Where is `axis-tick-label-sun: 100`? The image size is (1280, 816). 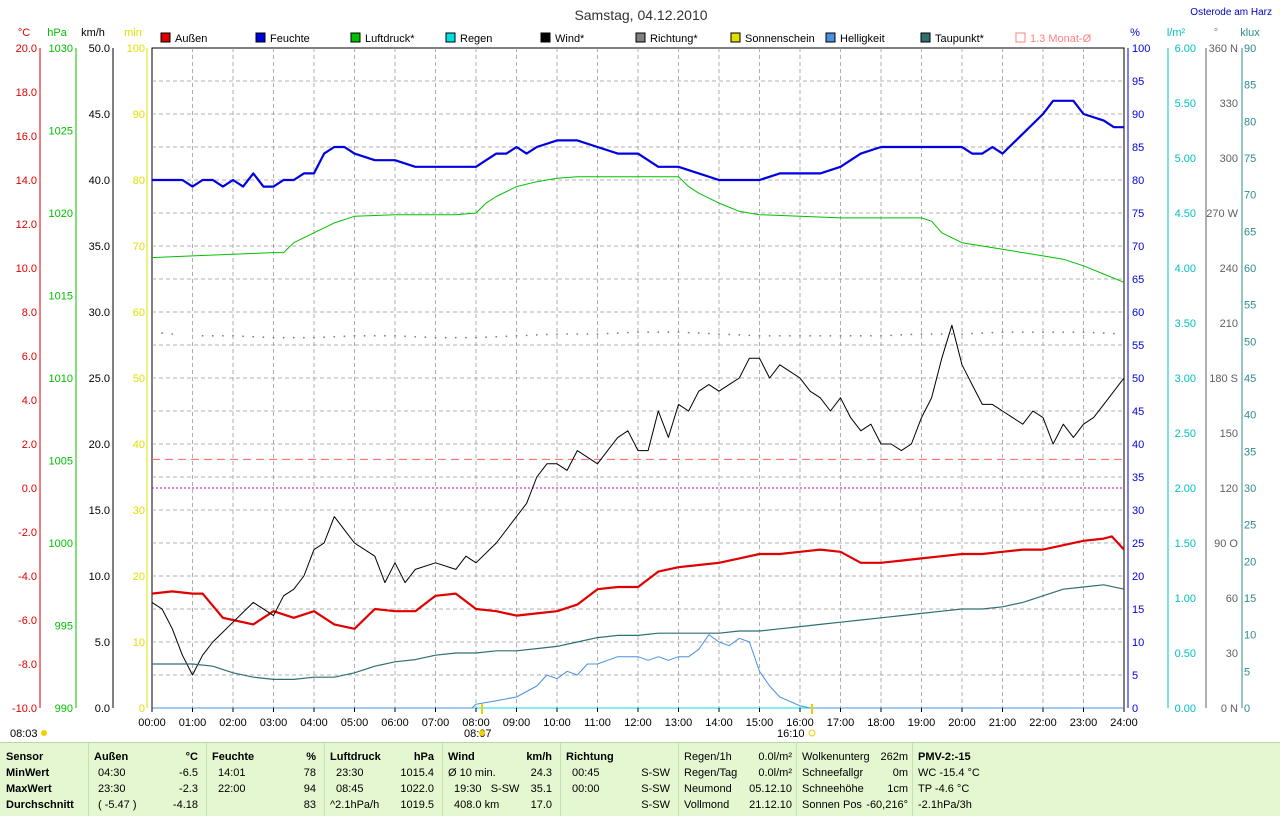
axis-tick-label-sun: 100 is located at coordinates (136, 49).